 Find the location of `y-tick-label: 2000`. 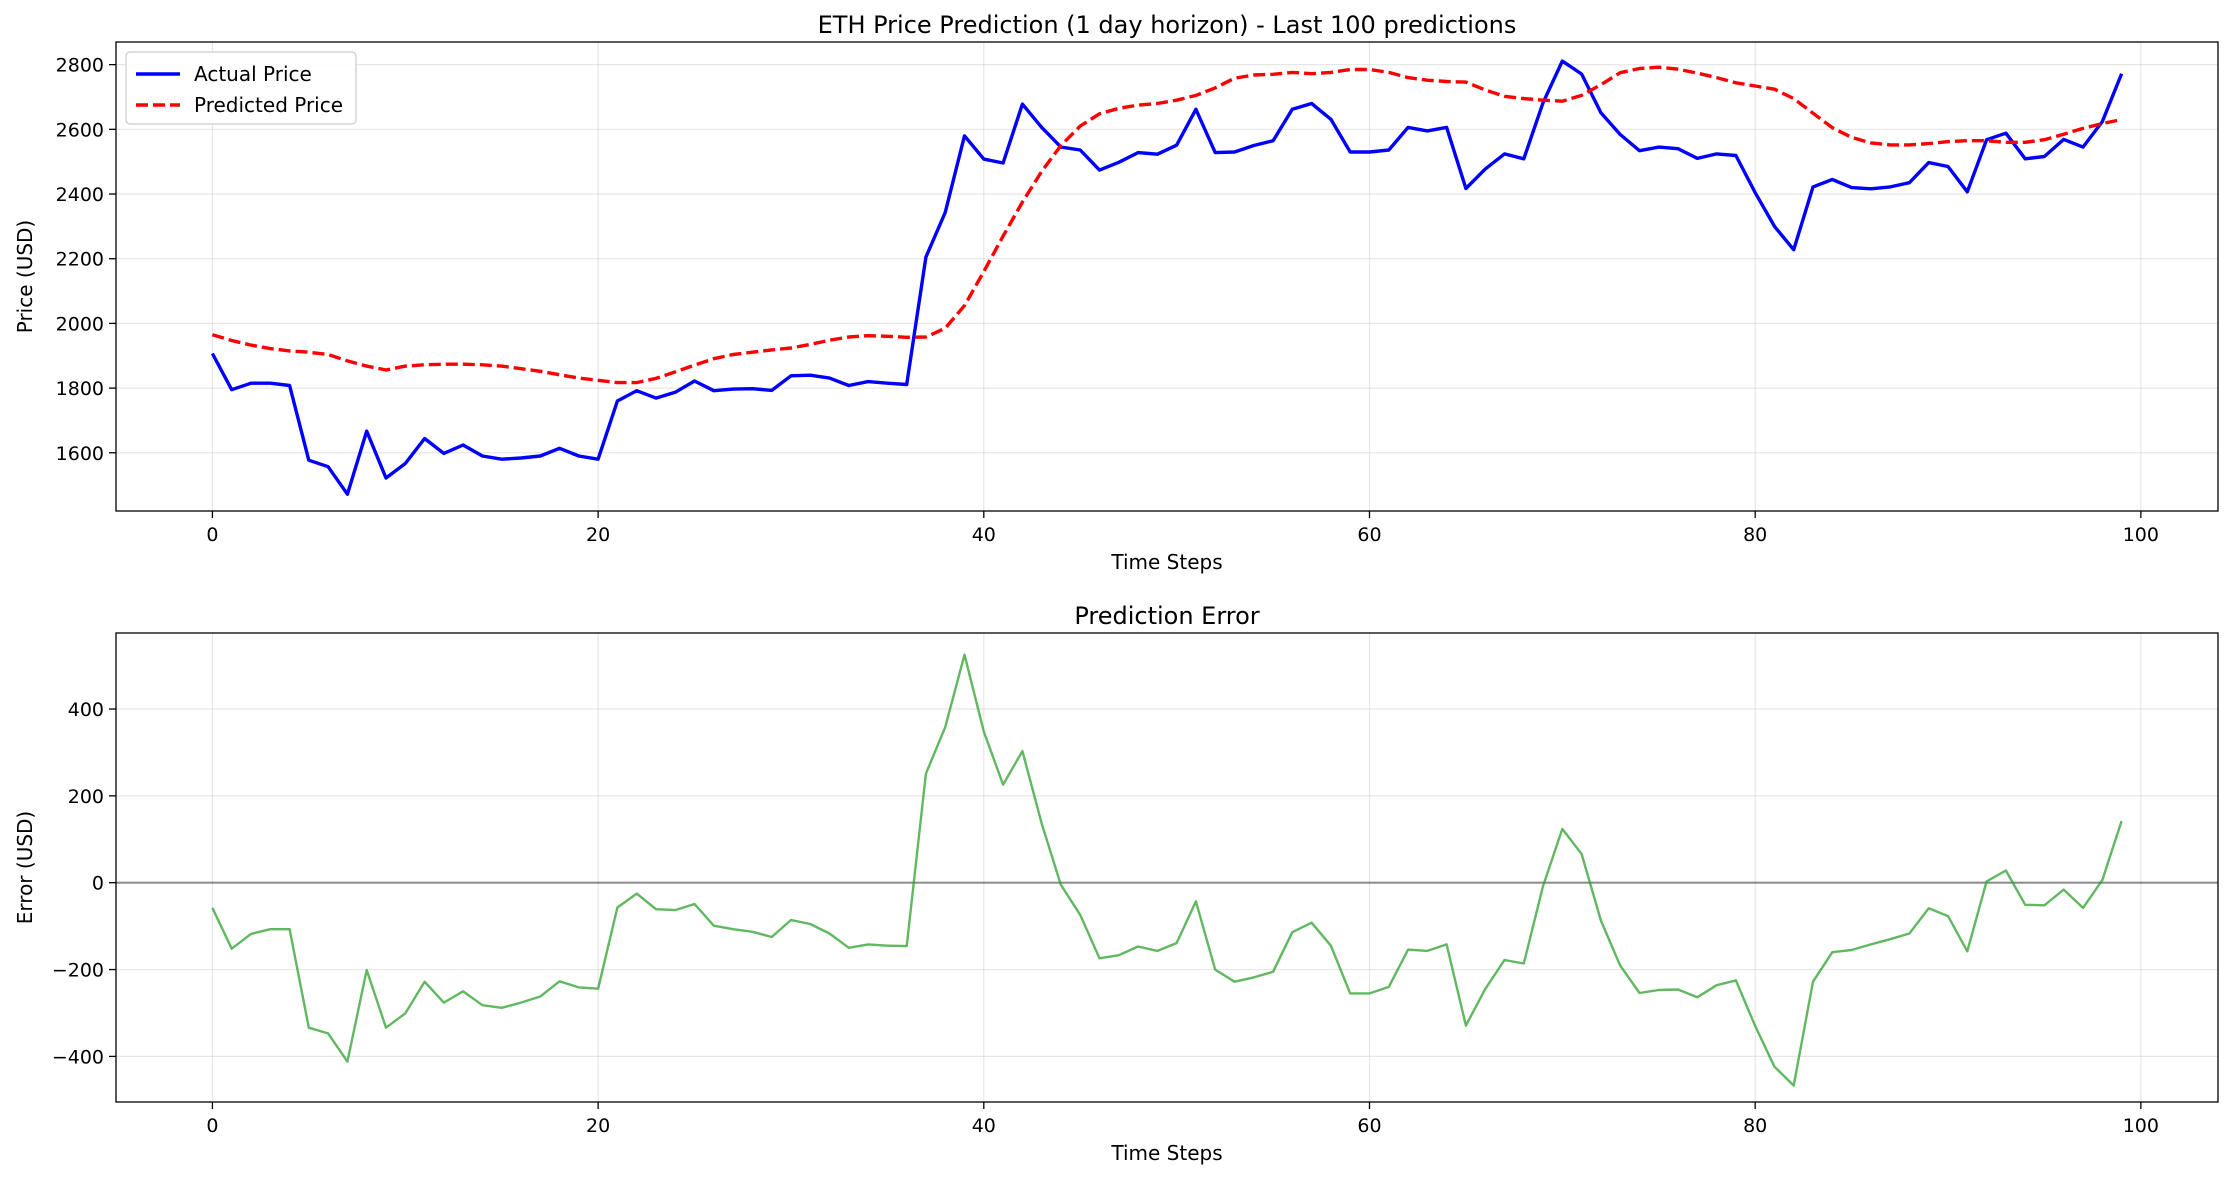

y-tick-label: 2000 is located at coordinates (80, 324).